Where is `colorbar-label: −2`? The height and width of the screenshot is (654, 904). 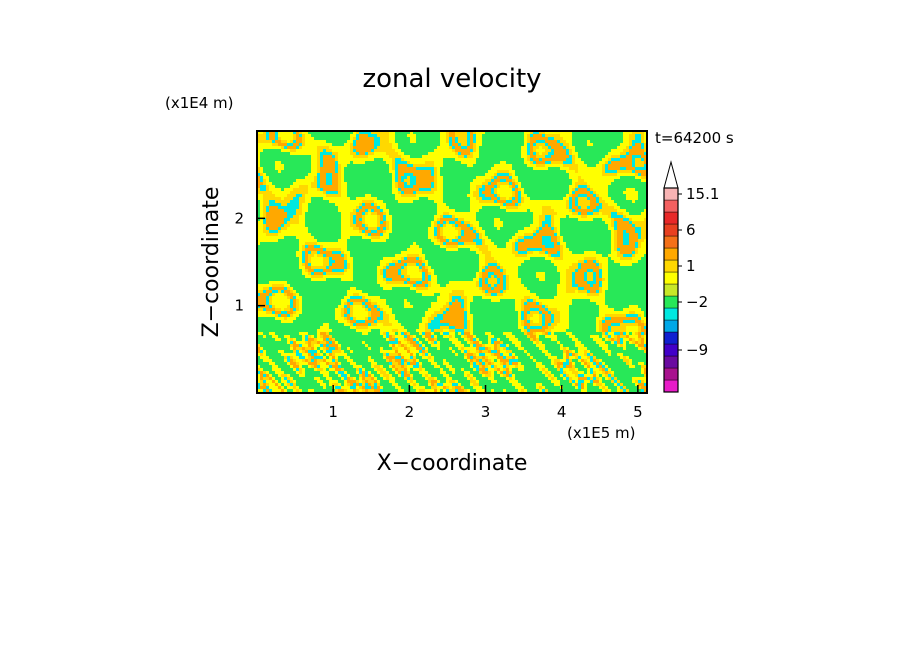 colorbar-label: −2 is located at coordinates (697, 302).